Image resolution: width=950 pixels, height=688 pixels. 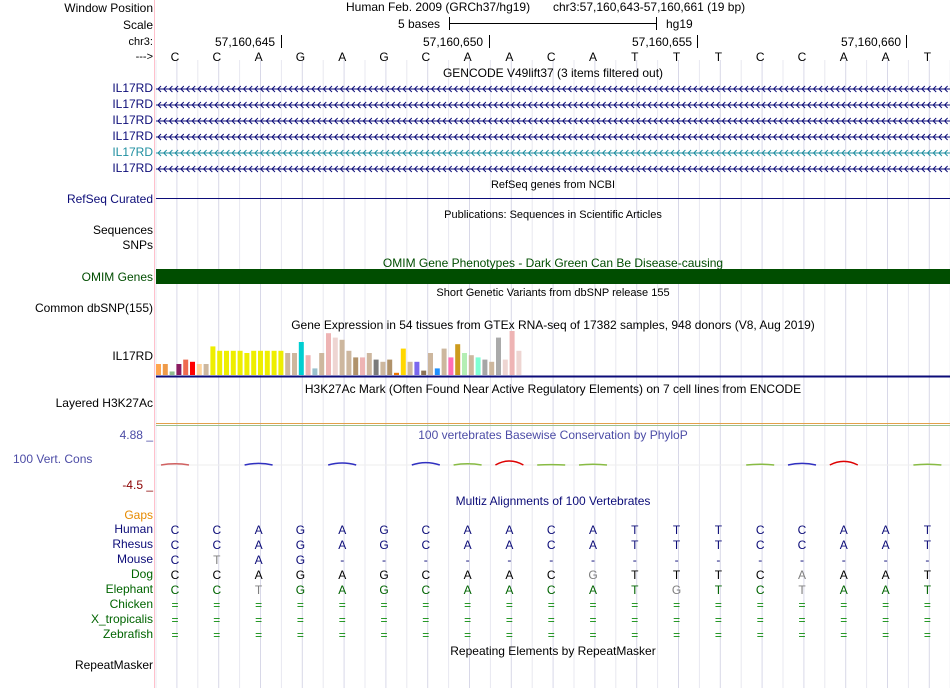 I want to click on sequences-label: Sequences, so click(x=122, y=230).